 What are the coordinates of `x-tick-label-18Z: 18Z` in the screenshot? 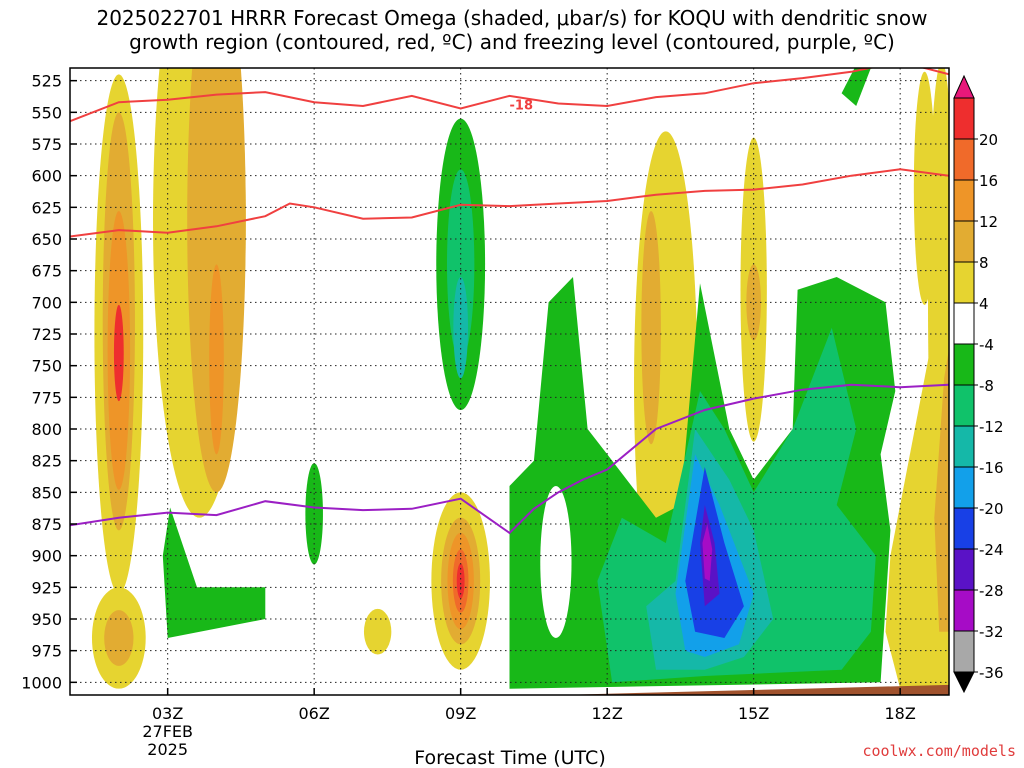 It's located at (900, 713).